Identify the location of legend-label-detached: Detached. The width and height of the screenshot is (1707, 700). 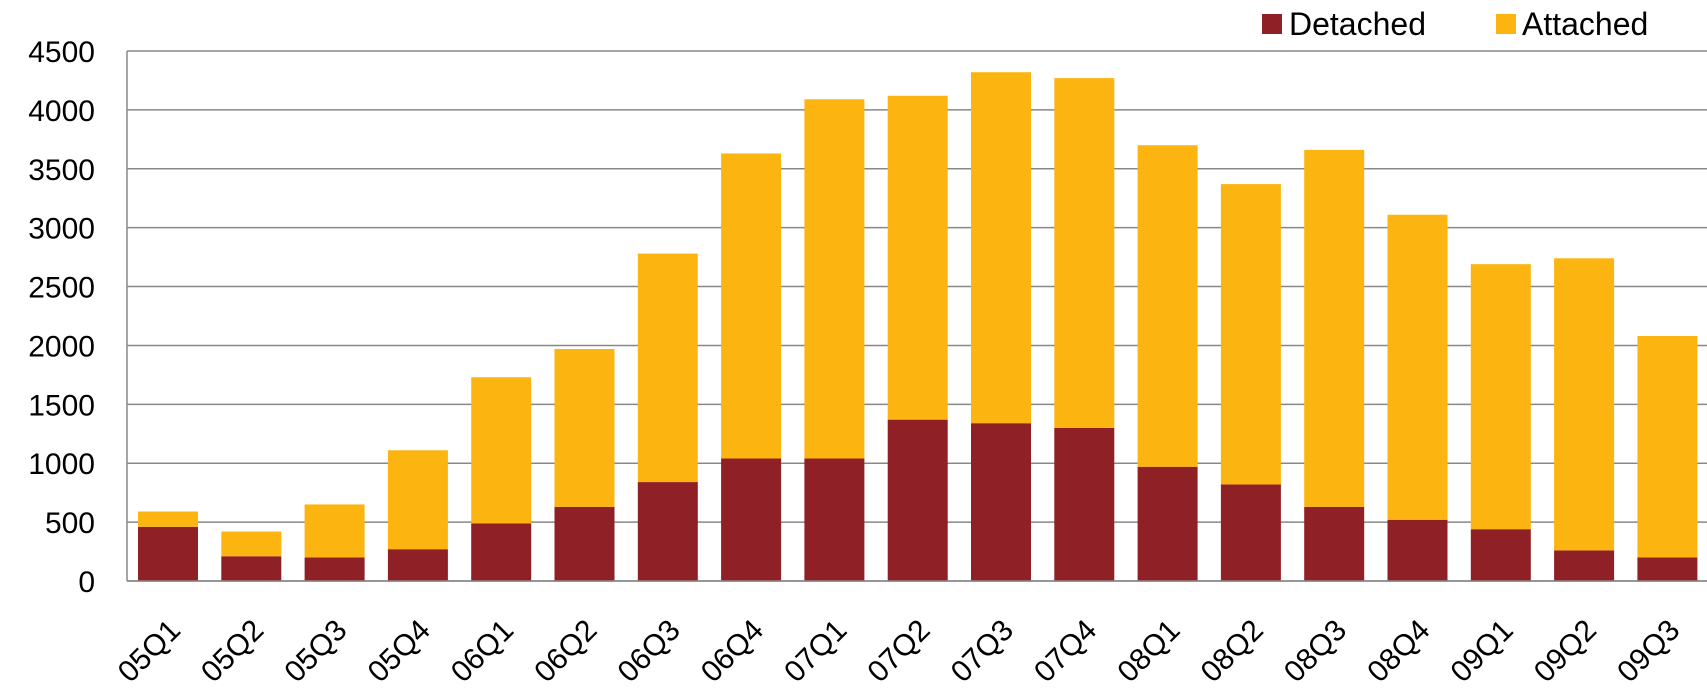
(1357, 24).